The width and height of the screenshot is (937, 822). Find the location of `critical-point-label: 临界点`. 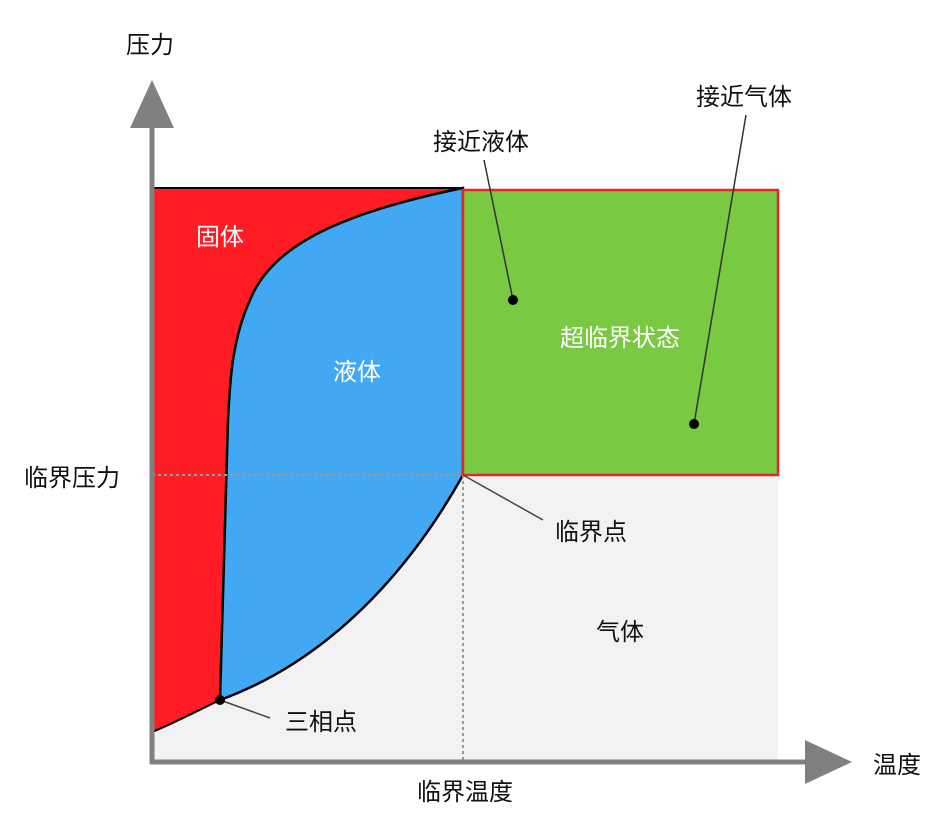

critical-point-label: 临界点 is located at coordinates (591, 532).